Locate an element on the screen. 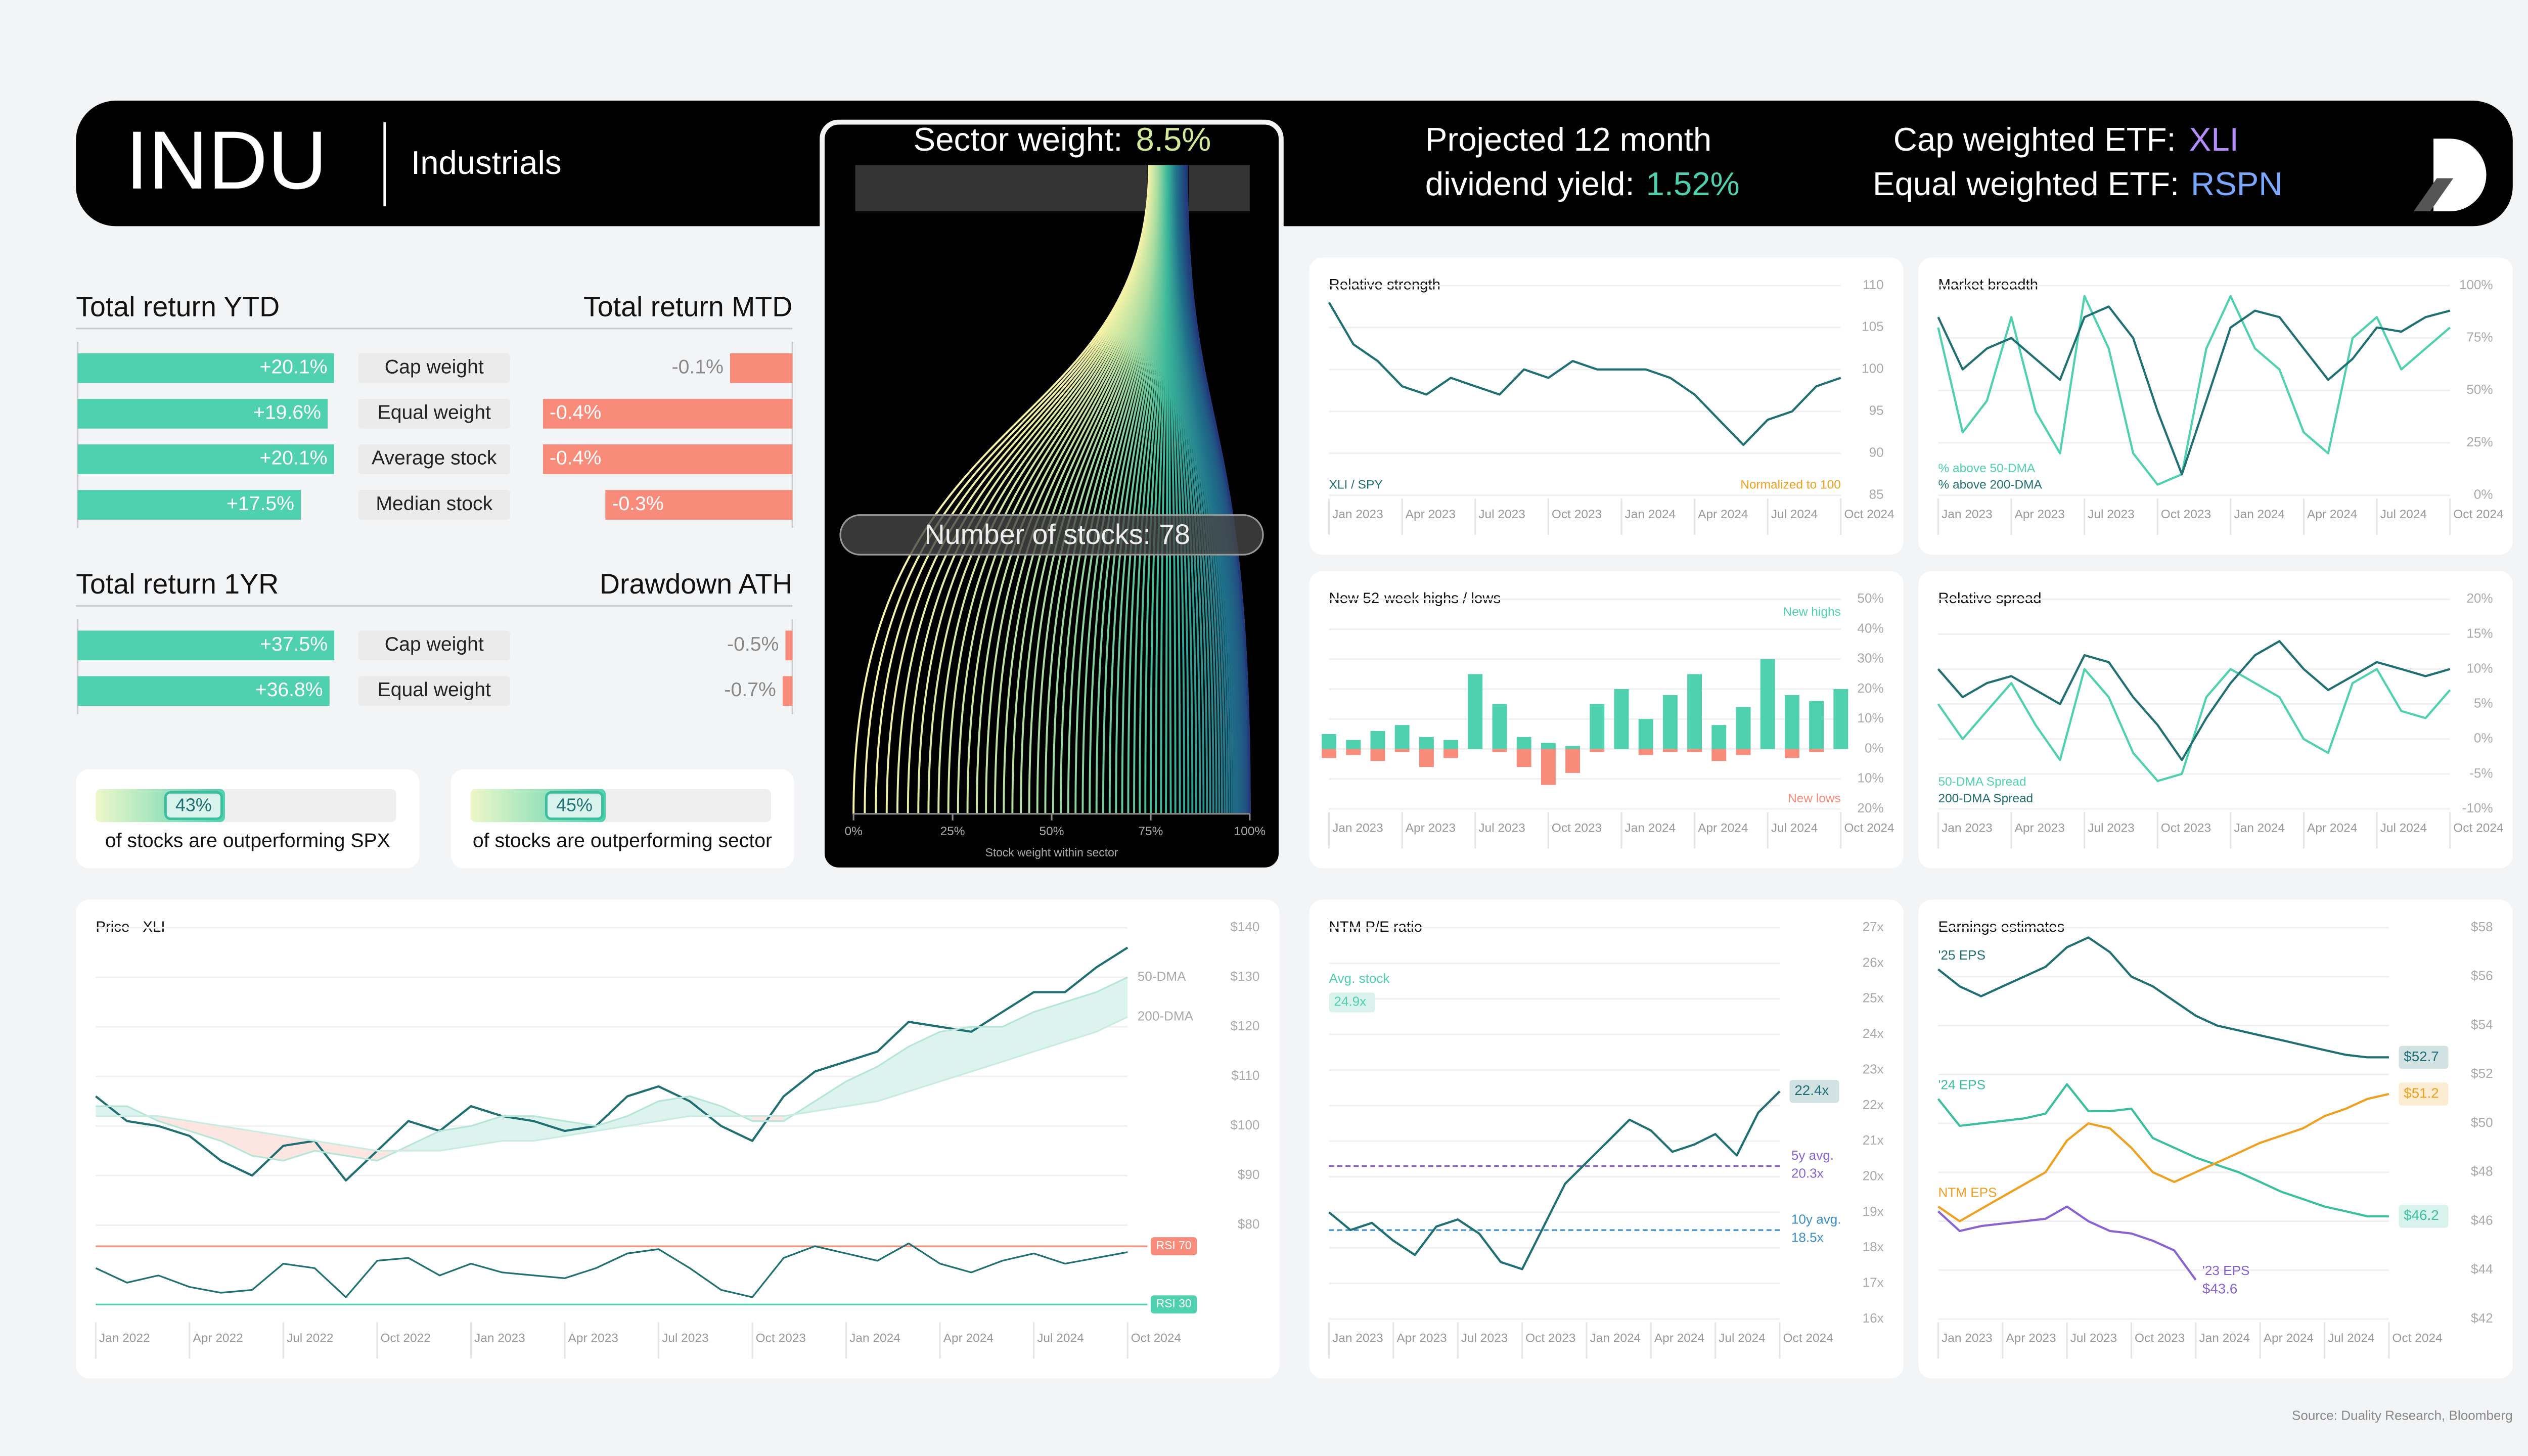  y-tick-label: 10% is located at coordinates (1870, 778).